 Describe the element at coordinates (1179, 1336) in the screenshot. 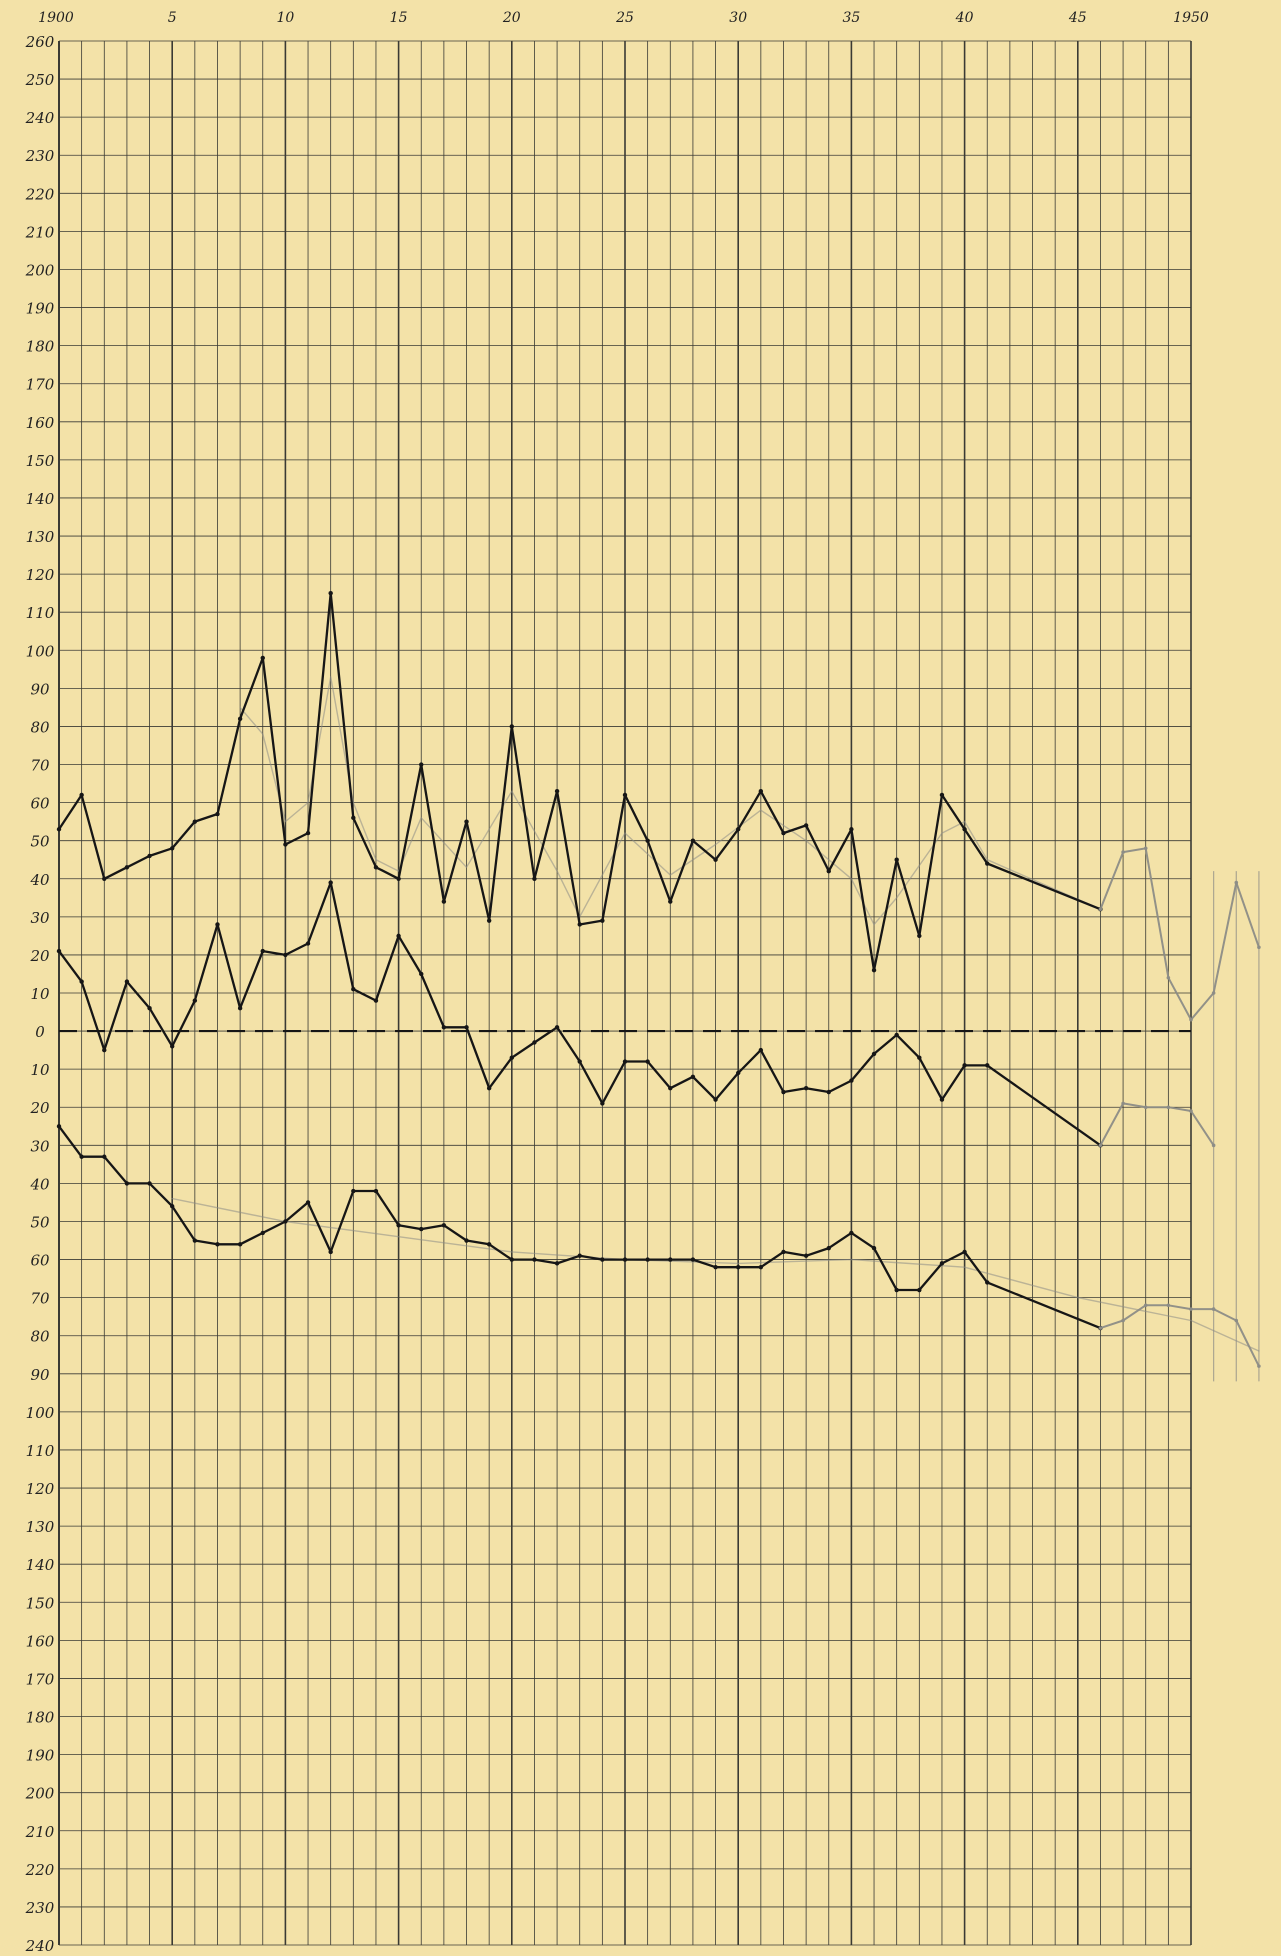

I see `series-line-6-pencil` at that location.